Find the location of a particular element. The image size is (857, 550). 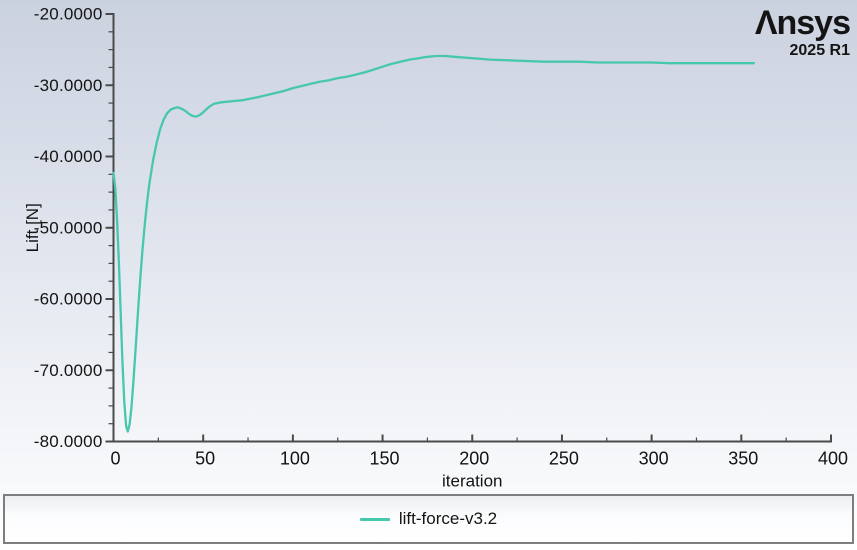

y-tick-label: -50.0000 is located at coordinates (68, 227).